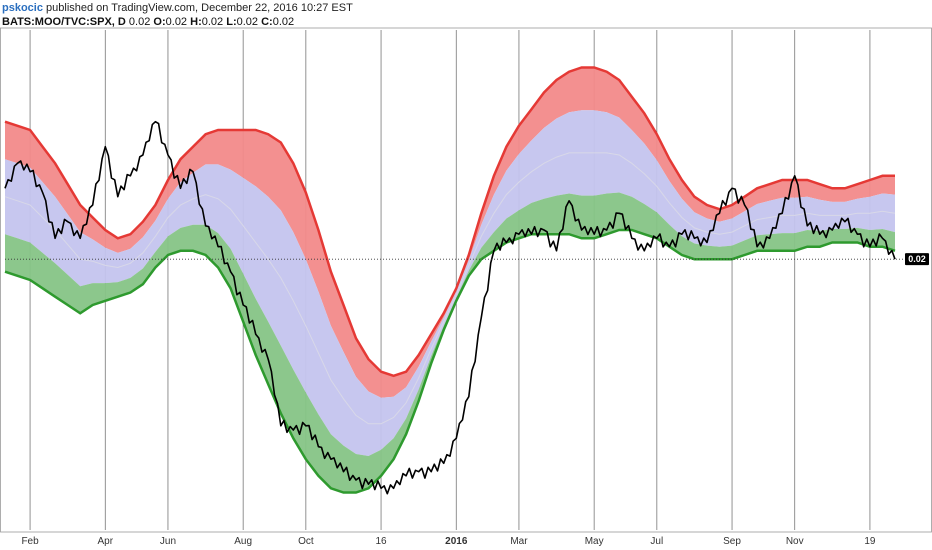 This screenshot has height=550, width=932. I want to click on low-label: L:, so click(231, 22).